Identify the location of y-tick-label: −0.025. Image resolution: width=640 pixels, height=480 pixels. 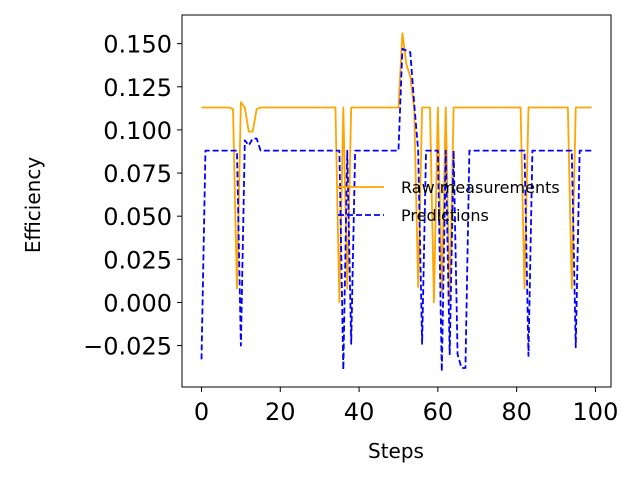
(127, 347).